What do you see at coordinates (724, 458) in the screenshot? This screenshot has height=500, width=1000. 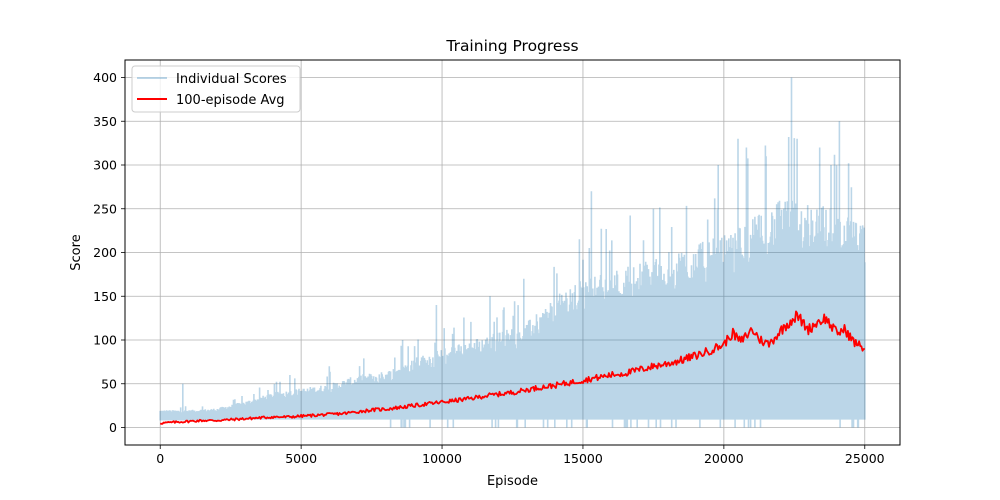 I see `x-tick-label: 20000` at bounding box center [724, 458].